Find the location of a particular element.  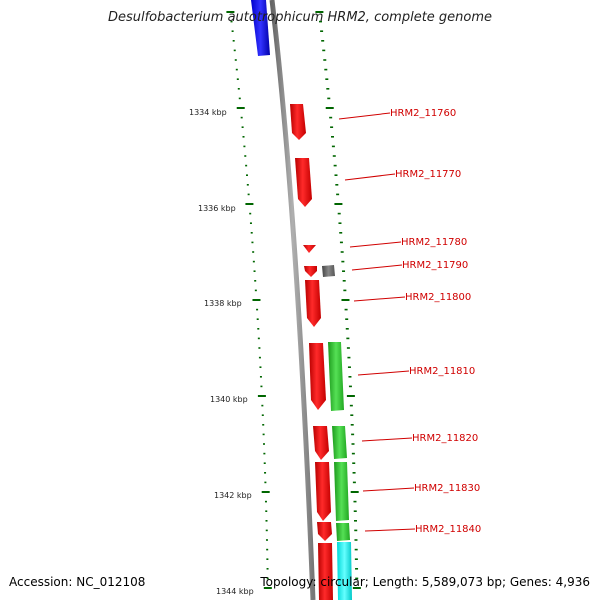

scale-label-1338: 1338 kbp is located at coordinates (223, 303).